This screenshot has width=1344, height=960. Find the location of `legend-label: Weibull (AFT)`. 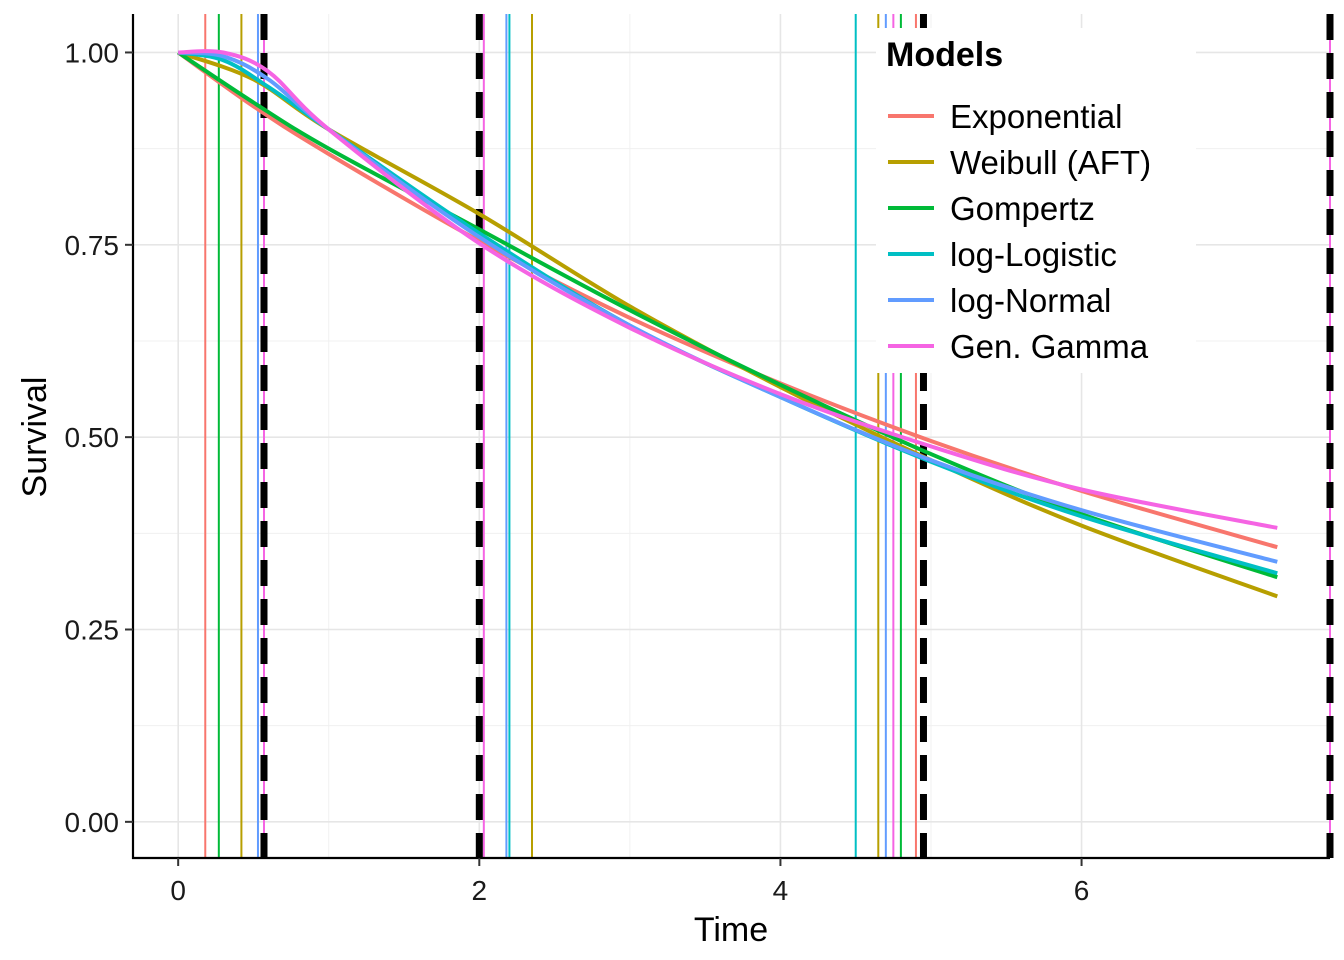

legend-label: Weibull (AFT) is located at coordinates (1050, 162).